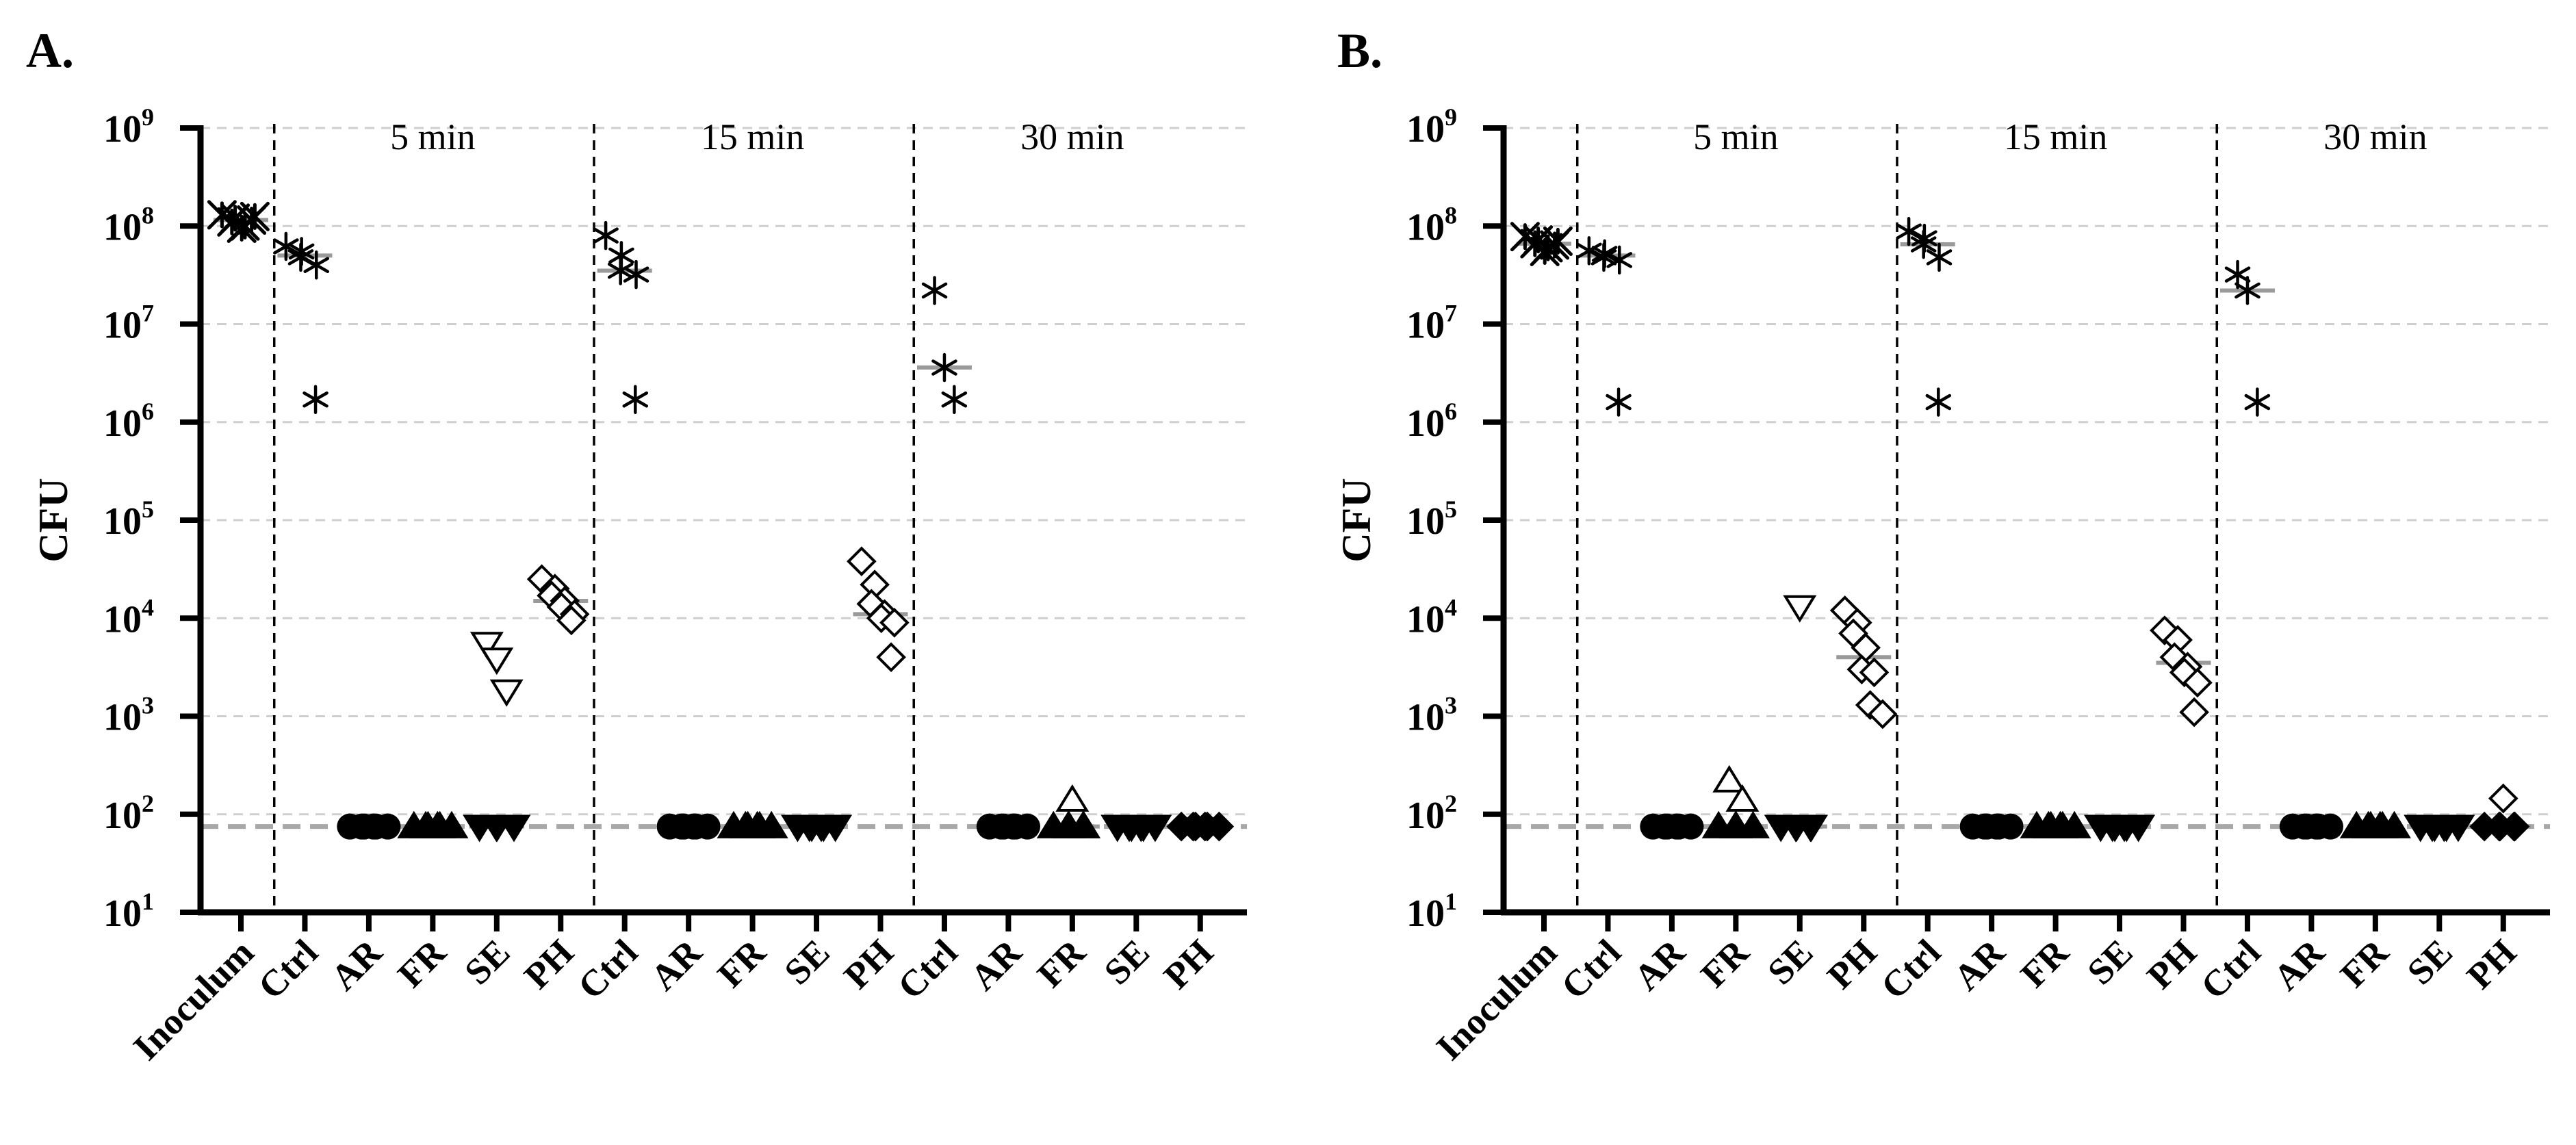 The image size is (2576, 1145). Describe the element at coordinates (1431, 813) in the screenshot. I see `y-tick-label: 10²` at that location.